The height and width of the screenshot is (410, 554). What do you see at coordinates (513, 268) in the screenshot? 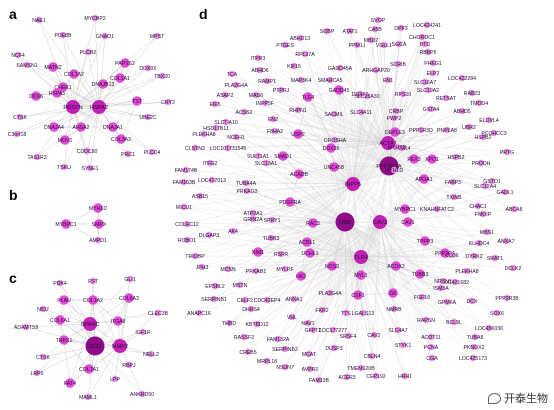
I see `gene-node: DCLK2` at bounding box center [513, 268].